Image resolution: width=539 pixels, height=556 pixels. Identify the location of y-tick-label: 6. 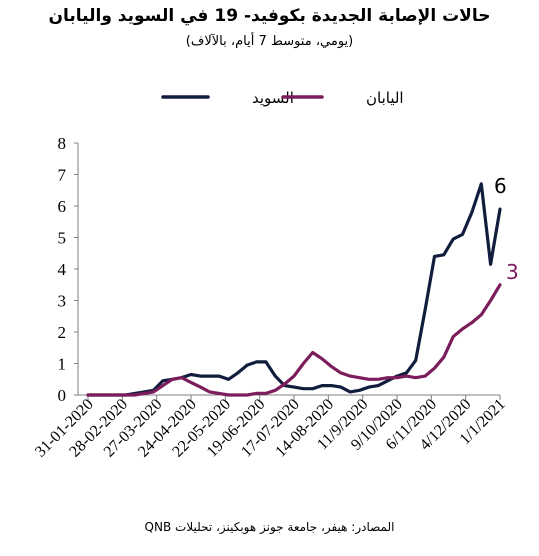
(62, 206).